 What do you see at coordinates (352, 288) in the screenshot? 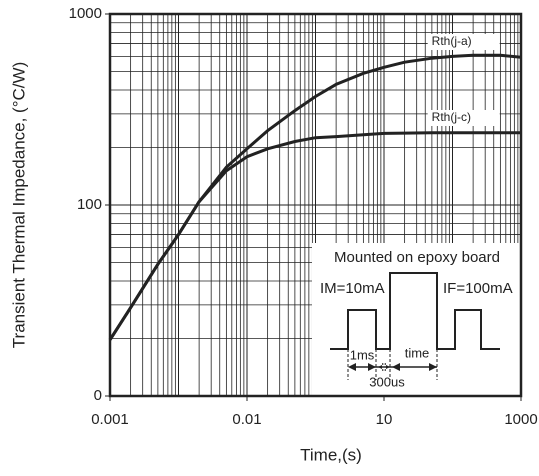
I see `inset-label: IM=10mA` at bounding box center [352, 288].